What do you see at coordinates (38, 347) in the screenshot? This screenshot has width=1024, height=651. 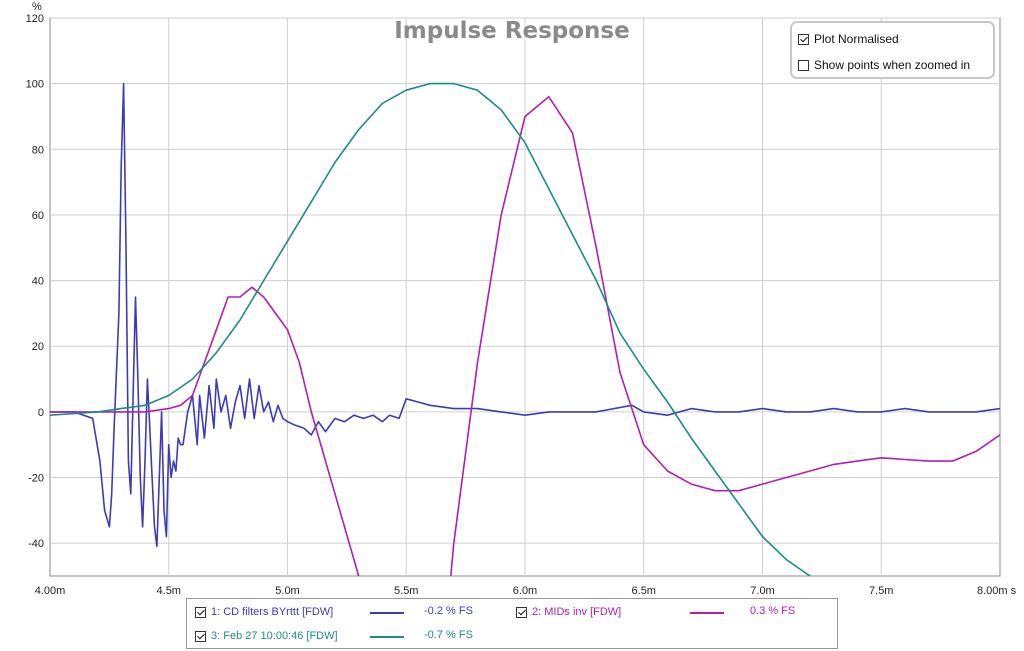 I see `y-tick-label: 20` at bounding box center [38, 347].